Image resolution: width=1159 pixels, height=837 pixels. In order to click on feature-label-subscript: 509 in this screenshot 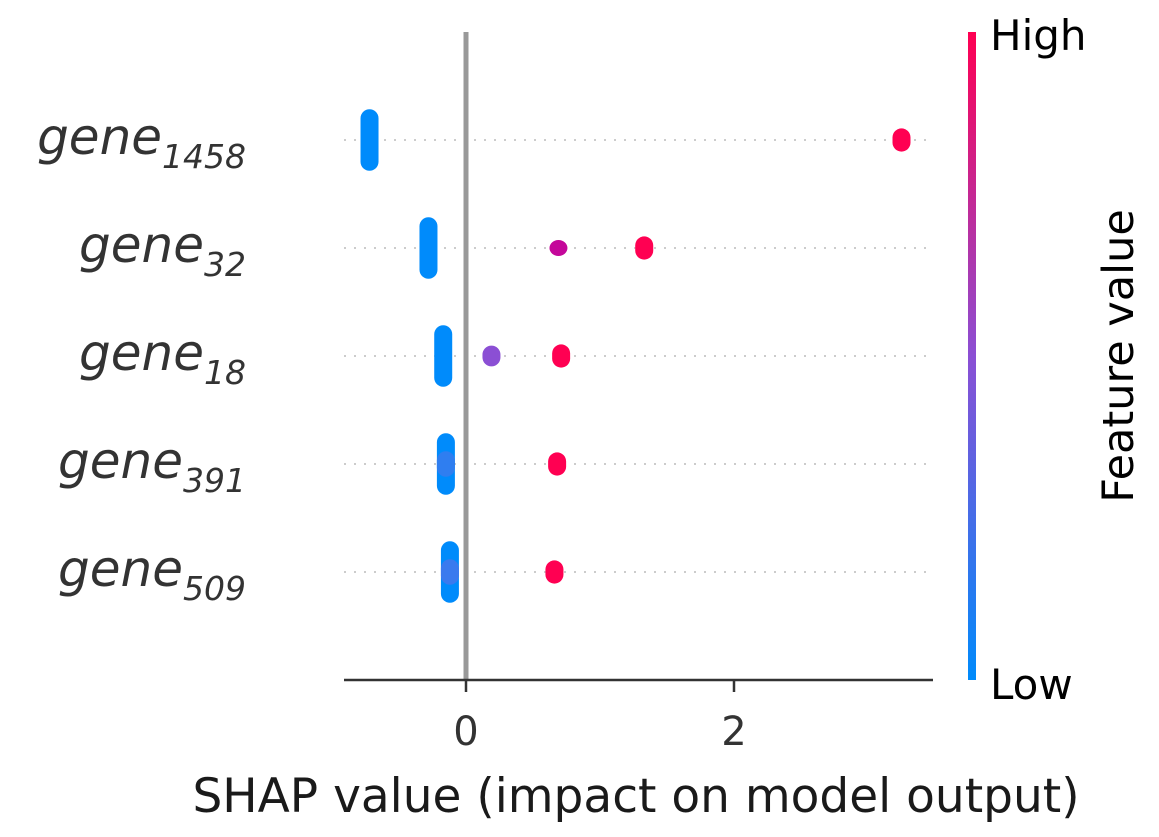, I will do `click(214, 588)`.